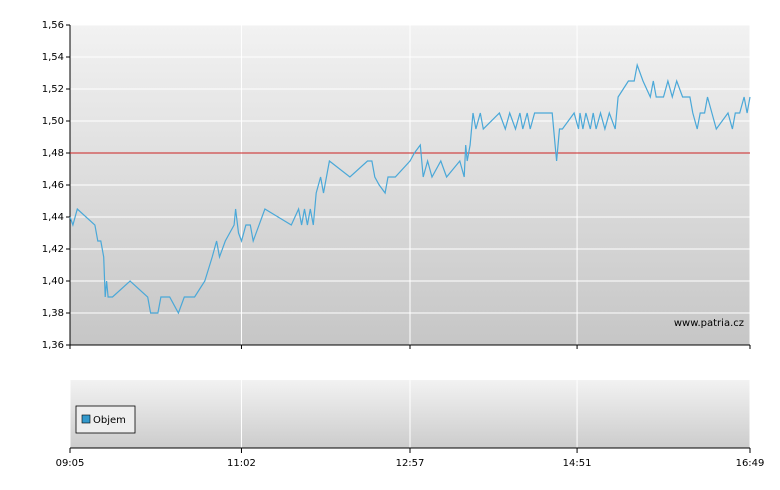 This screenshot has height=490, width=780. Describe the element at coordinates (53, 57) in the screenshot. I see `y-tick-label: 1,54` at that location.